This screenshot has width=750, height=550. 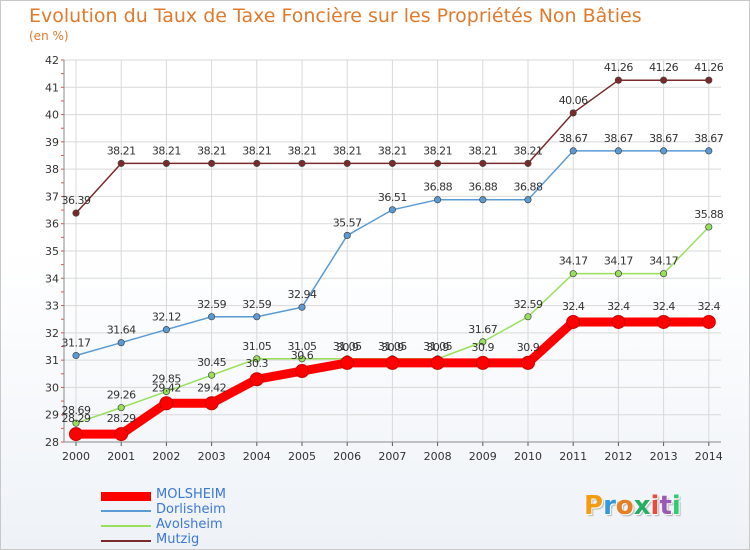 What do you see at coordinates (528, 456) in the screenshot?
I see `x-tick-label: 2010` at bounding box center [528, 456].